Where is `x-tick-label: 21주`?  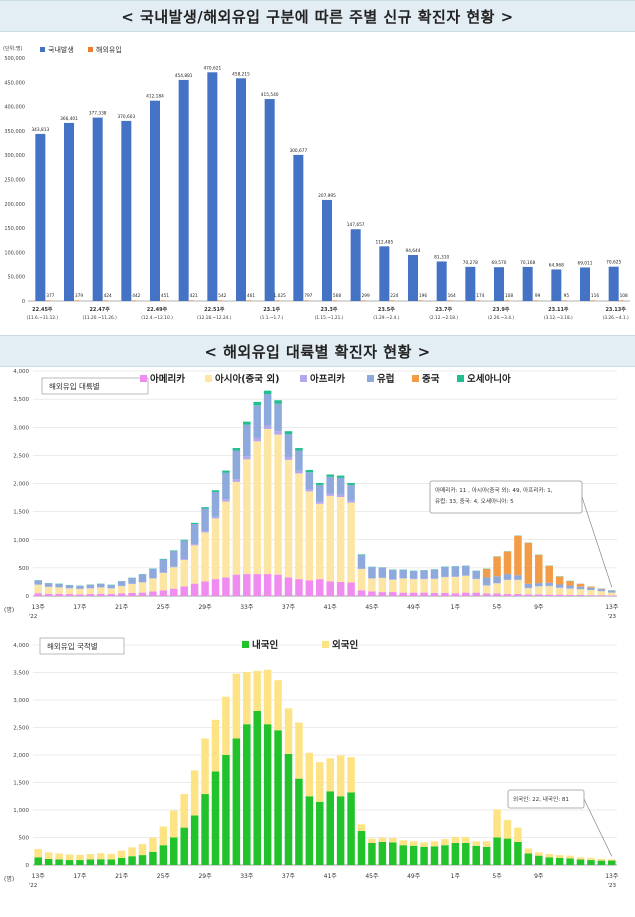
x-tick-label: 21주 is located at coordinates (122, 607).